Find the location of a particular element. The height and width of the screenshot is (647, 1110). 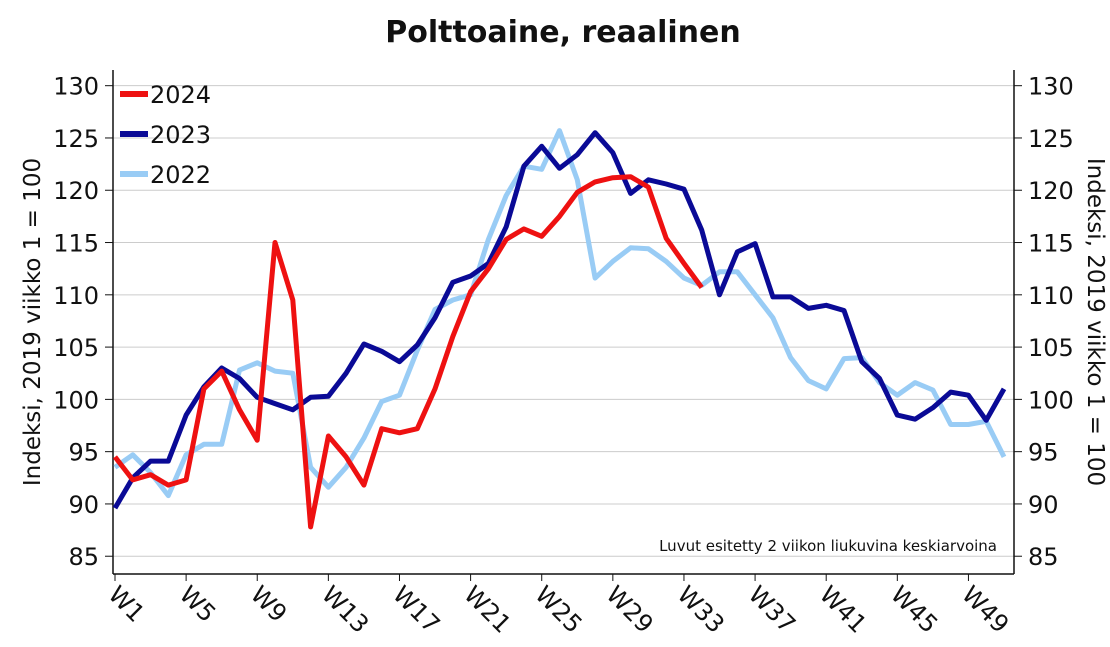

x-tick-label: W37 is located at coordinates (772, 609).